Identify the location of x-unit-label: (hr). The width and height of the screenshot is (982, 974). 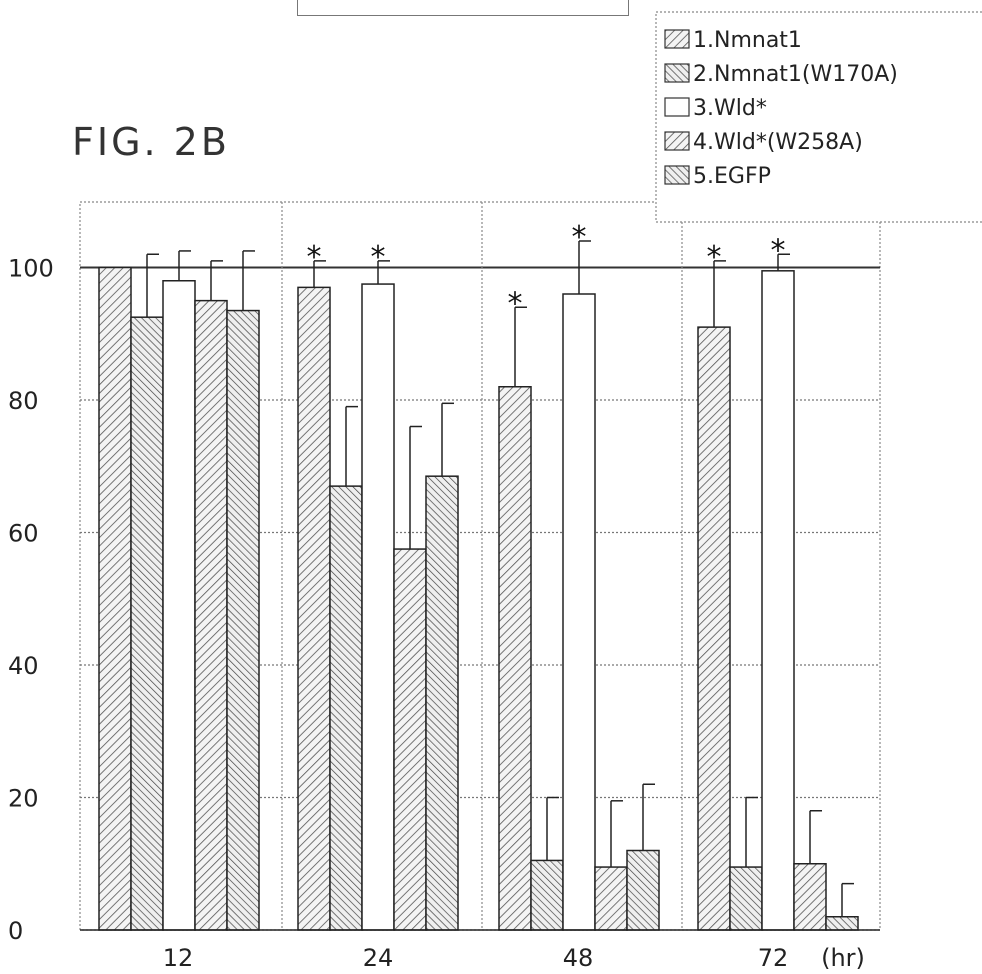
(843, 958).